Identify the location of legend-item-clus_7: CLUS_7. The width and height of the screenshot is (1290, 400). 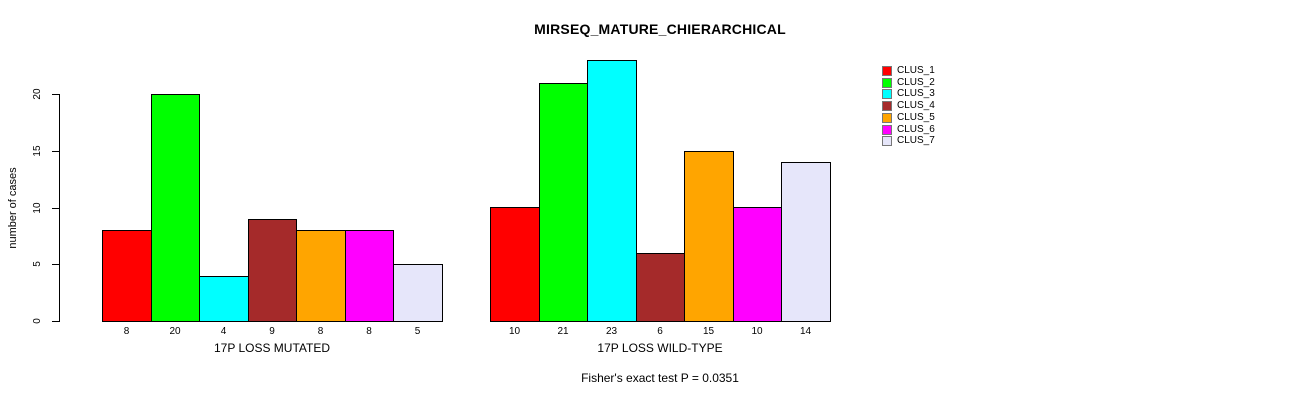
(908, 140).